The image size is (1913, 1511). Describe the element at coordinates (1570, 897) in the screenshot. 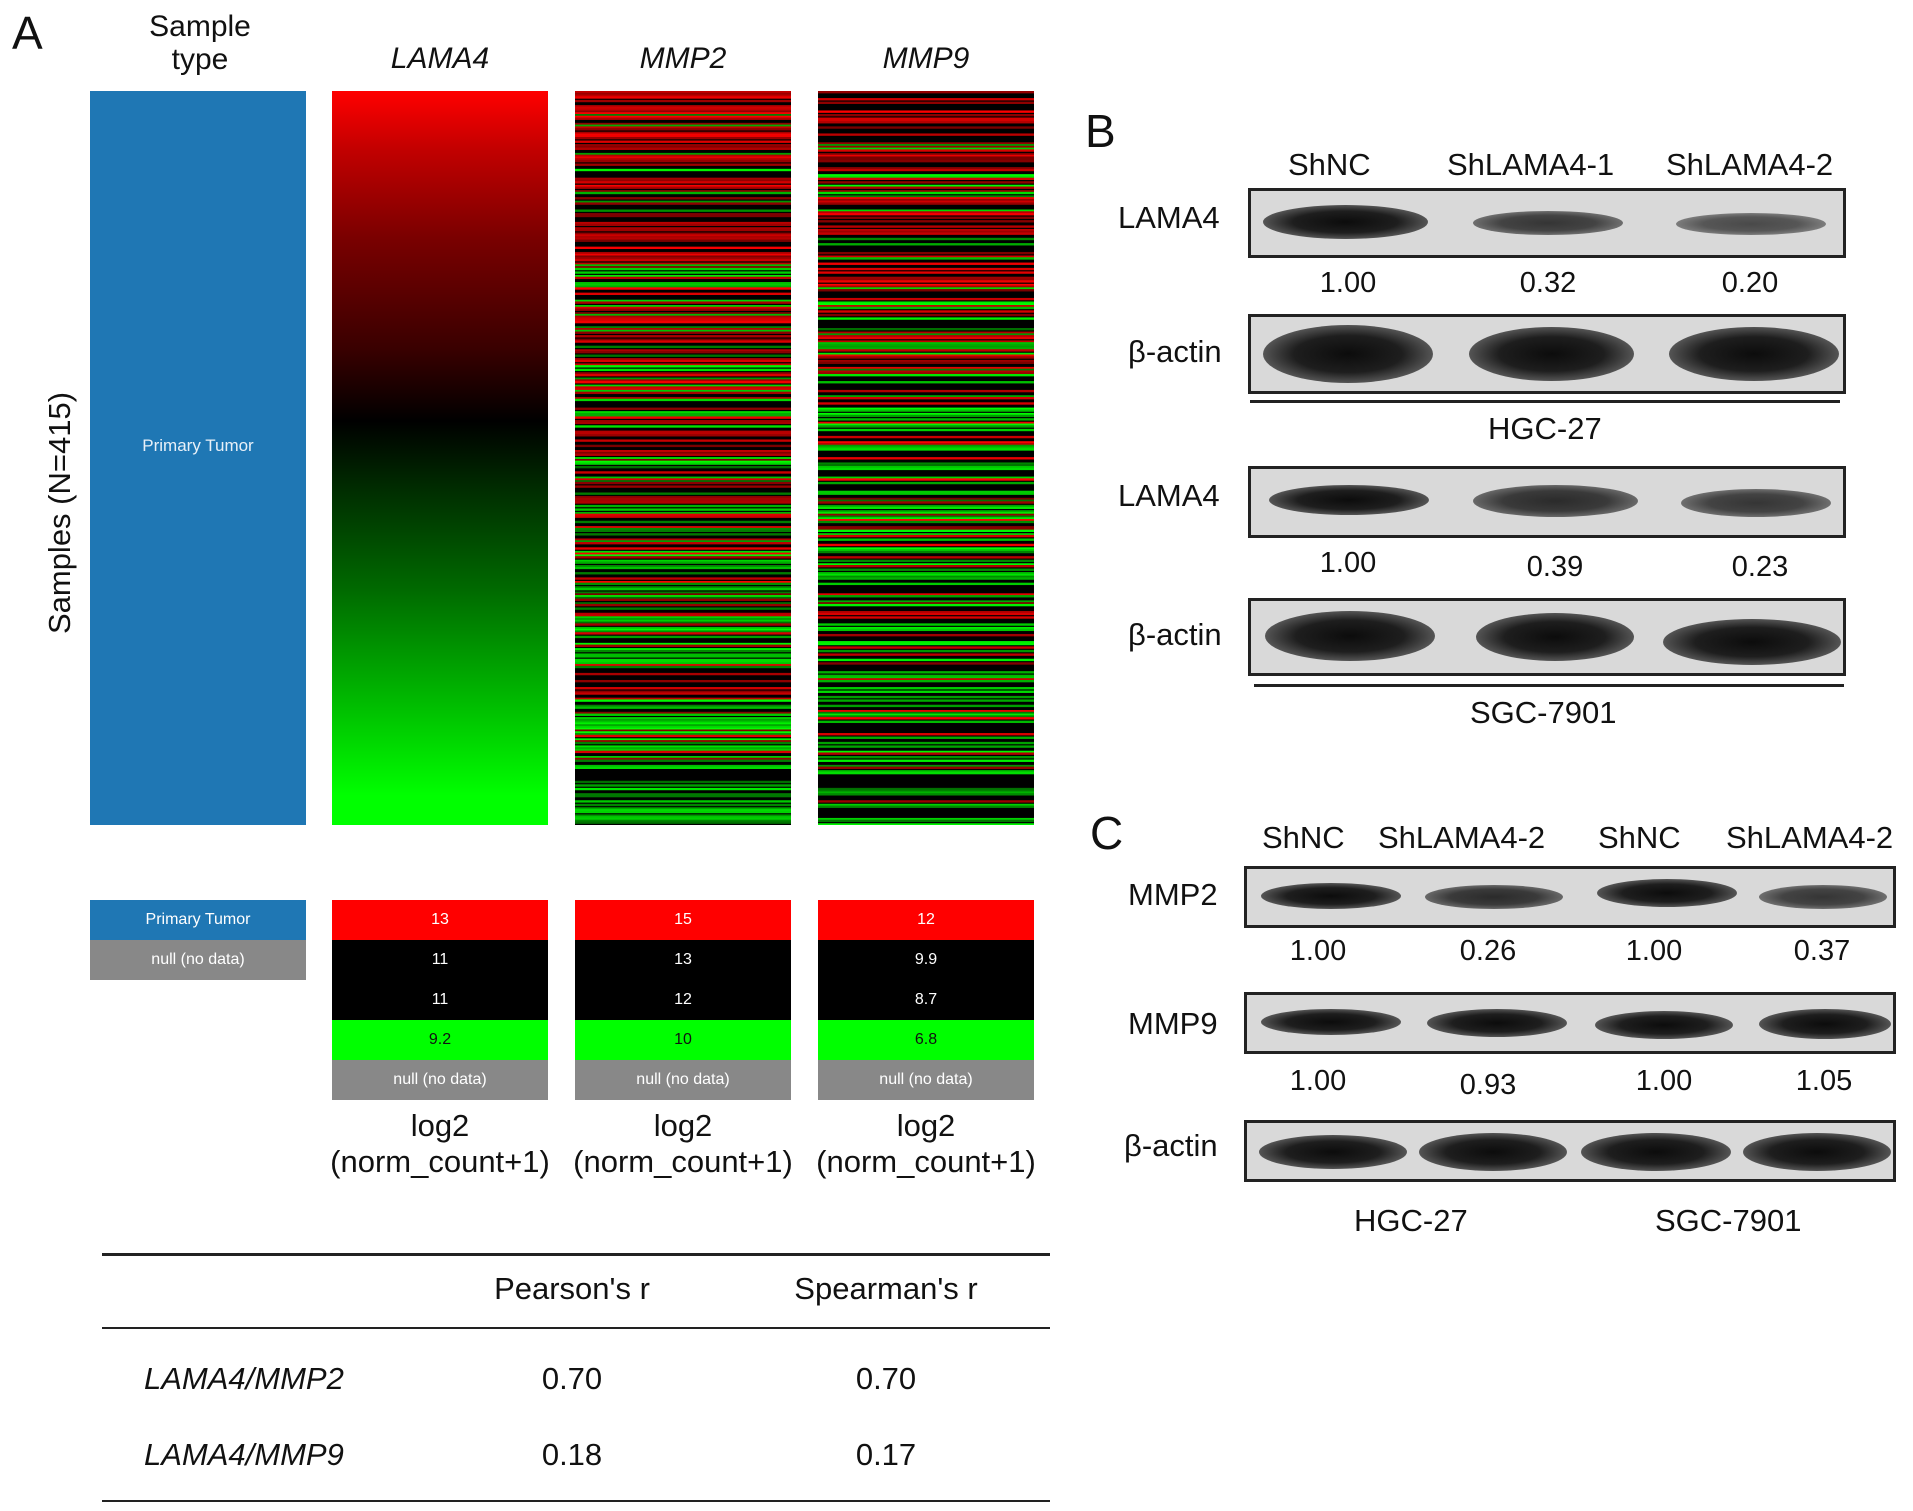

I see `panel-c-mmp2-blot` at that location.